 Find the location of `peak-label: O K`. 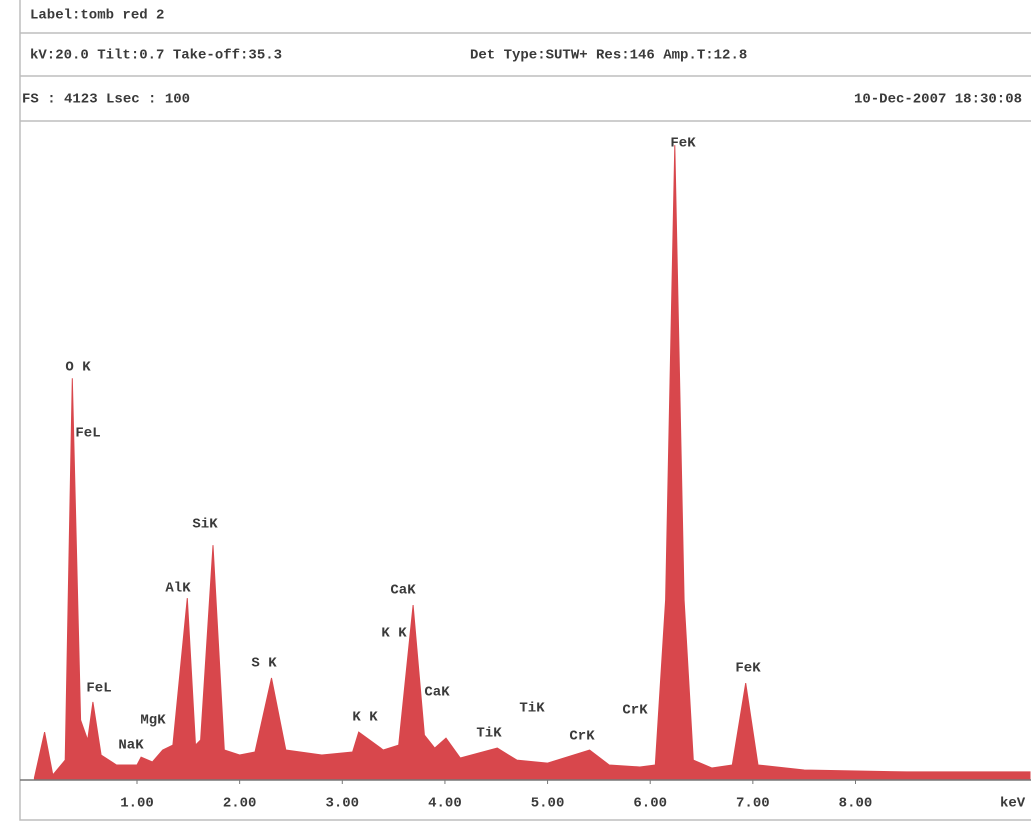

peak-label: O K is located at coordinates (78, 368).